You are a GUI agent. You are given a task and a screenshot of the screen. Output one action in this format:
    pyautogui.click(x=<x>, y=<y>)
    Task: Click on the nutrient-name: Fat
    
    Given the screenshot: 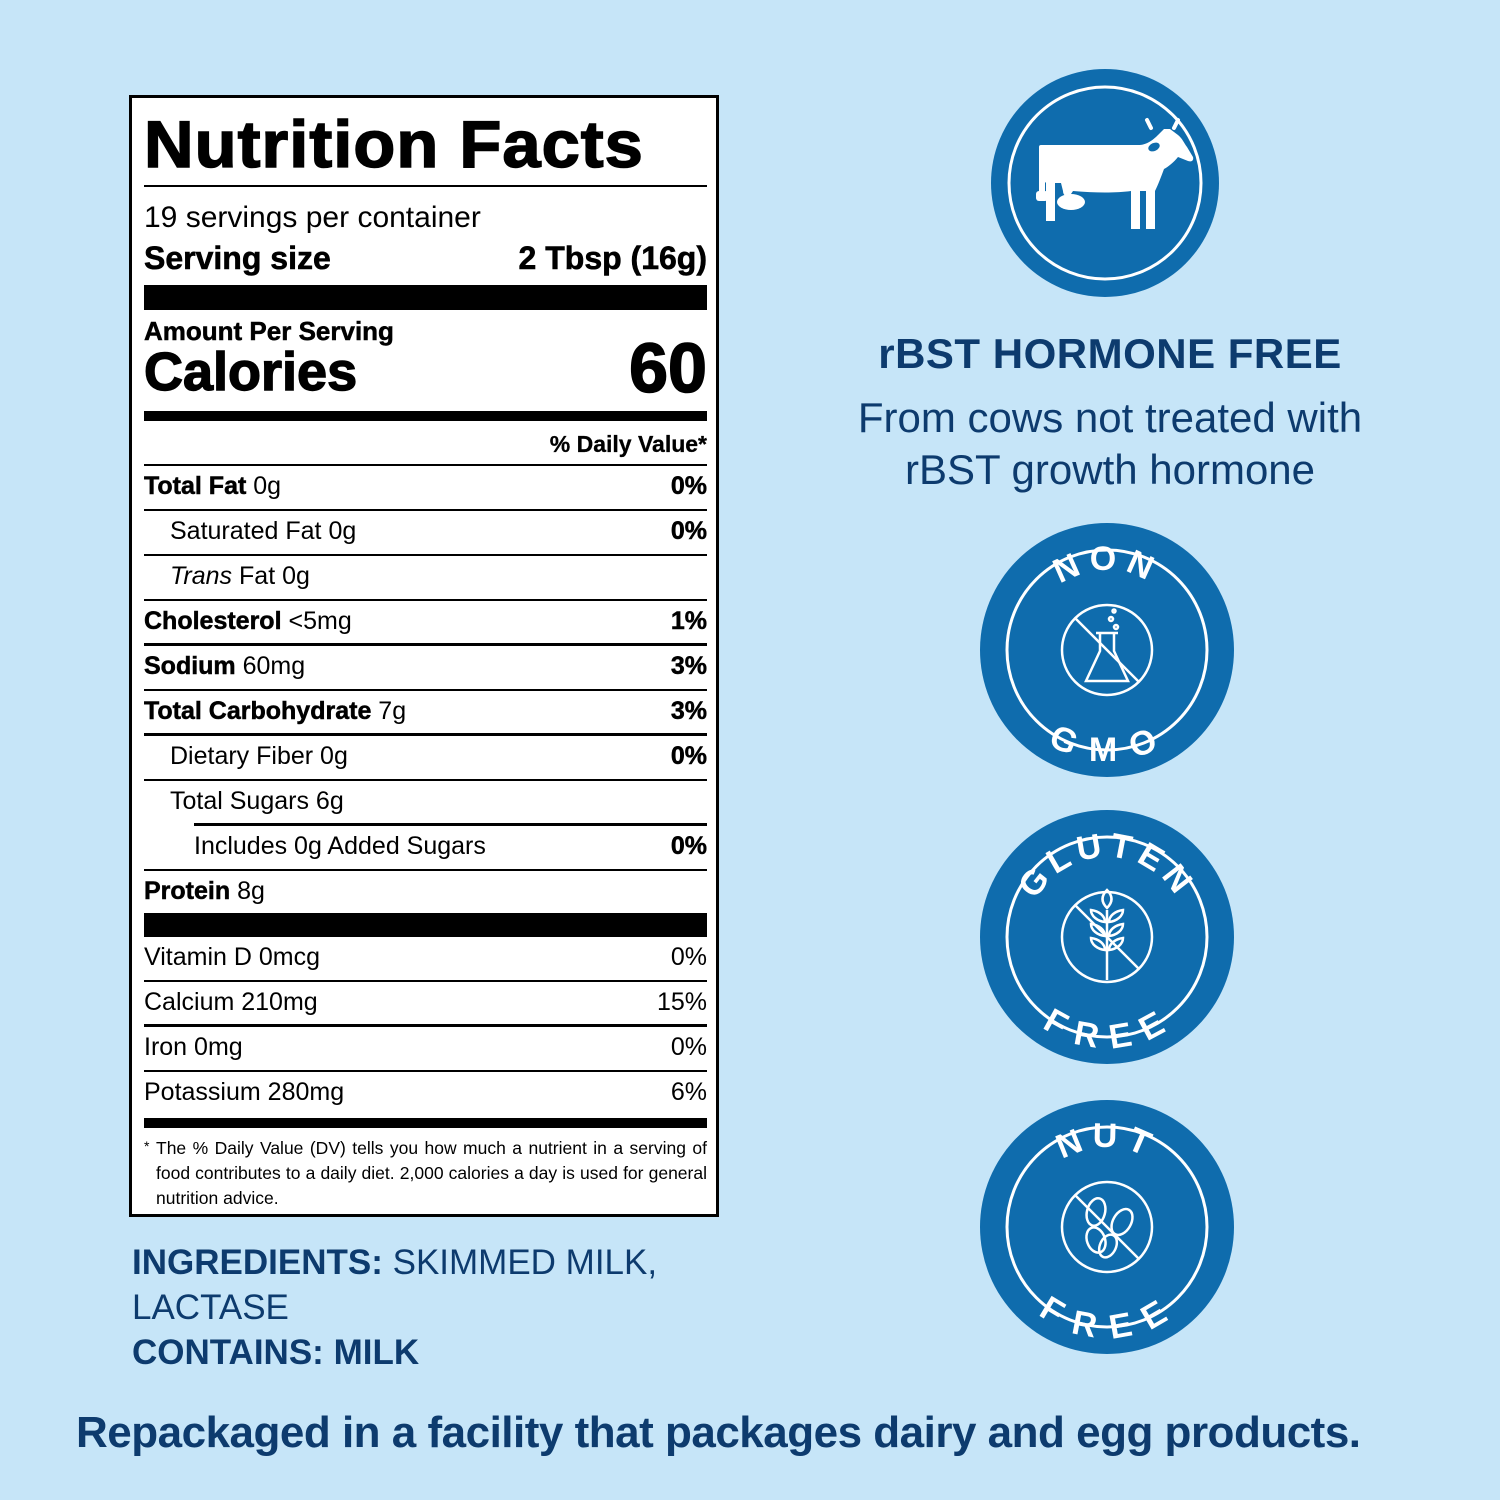 What is the action you would take?
    pyautogui.click(x=257, y=576)
    